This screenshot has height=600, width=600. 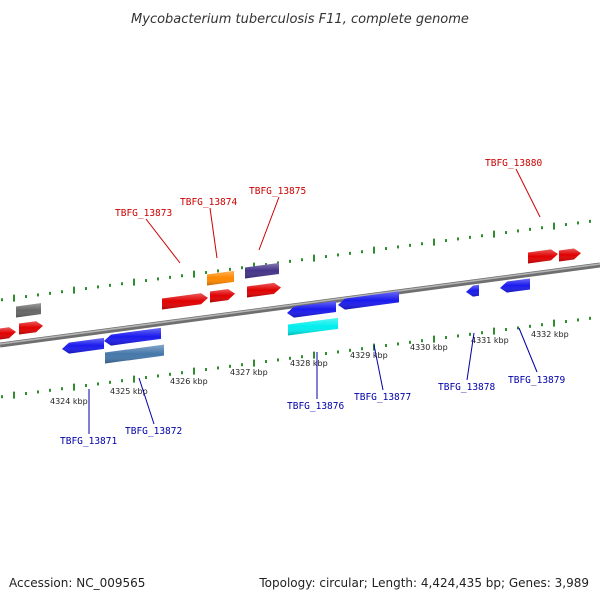 I want to click on forward-tick-track, so click(x=296, y=260).